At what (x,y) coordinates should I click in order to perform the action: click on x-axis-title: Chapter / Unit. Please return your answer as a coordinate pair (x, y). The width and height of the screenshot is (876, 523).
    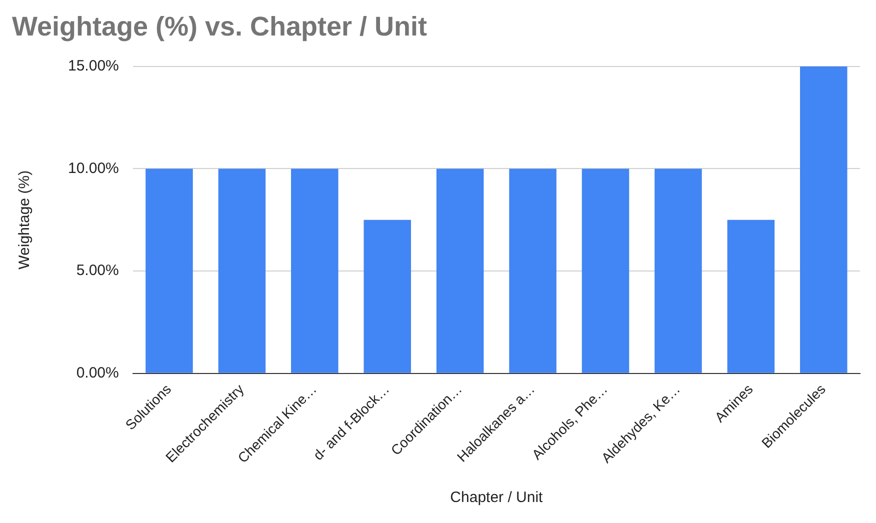
    Looking at the image, I should click on (497, 497).